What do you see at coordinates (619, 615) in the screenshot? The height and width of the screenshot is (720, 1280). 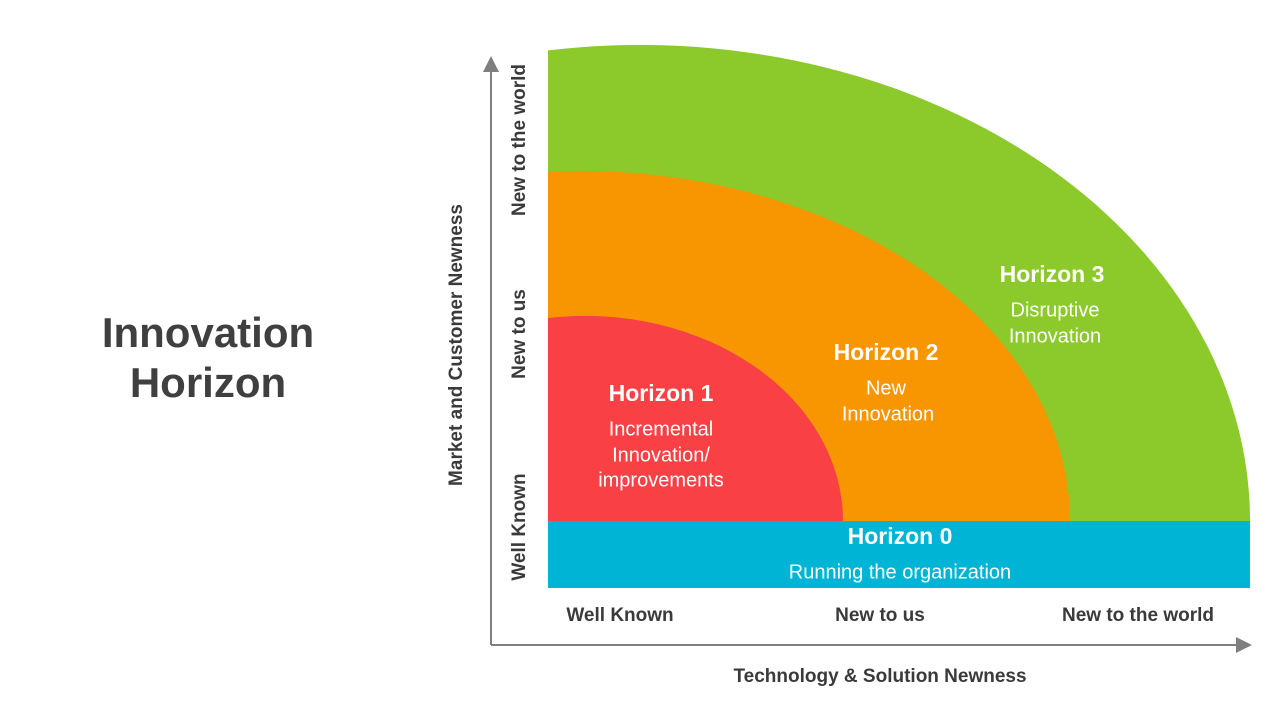 I see `x-level: Well Known` at bounding box center [619, 615].